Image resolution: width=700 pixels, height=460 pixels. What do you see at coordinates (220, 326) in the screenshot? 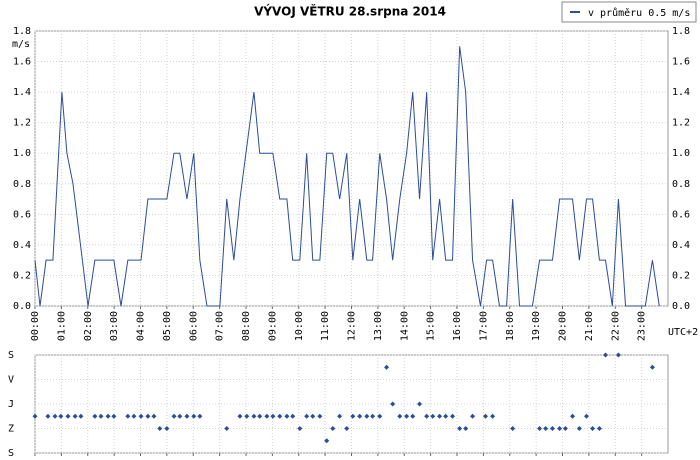
I see `x-tick-label: 07:00` at bounding box center [220, 326].